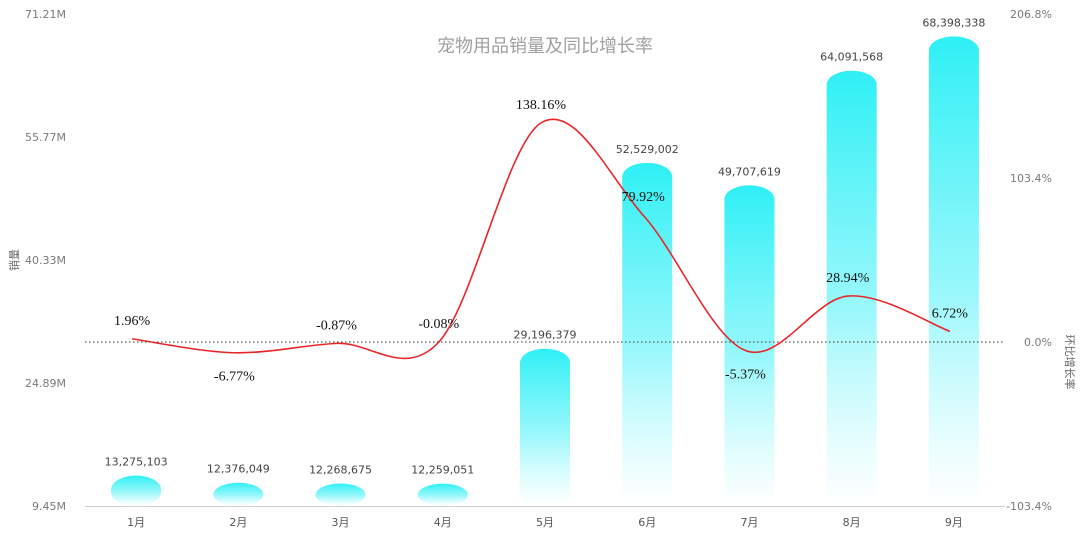 The height and width of the screenshot is (550, 1080). I want to click on growth-rate-label: -0.08%, so click(438, 324).